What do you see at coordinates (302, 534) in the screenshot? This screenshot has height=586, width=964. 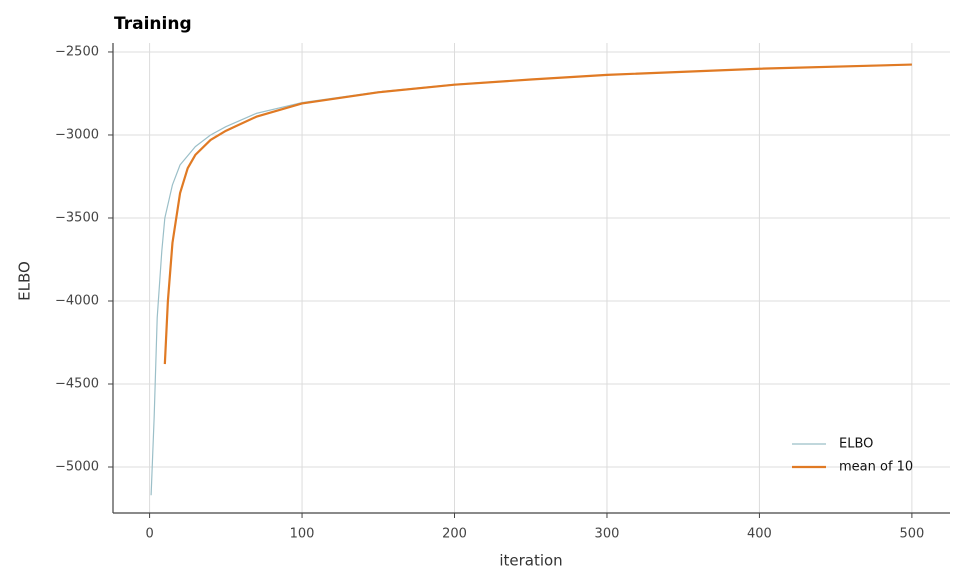 I see `x-tick-label: 100` at bounding box center [302, 534].